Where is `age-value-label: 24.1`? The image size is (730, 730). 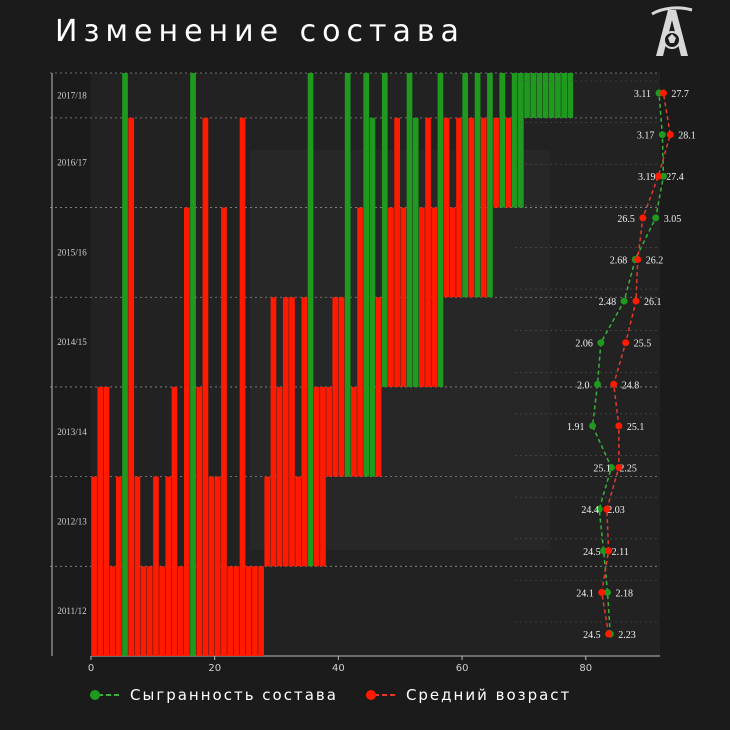
age-value-label: 24.1 is located at coordinates (585, 593).